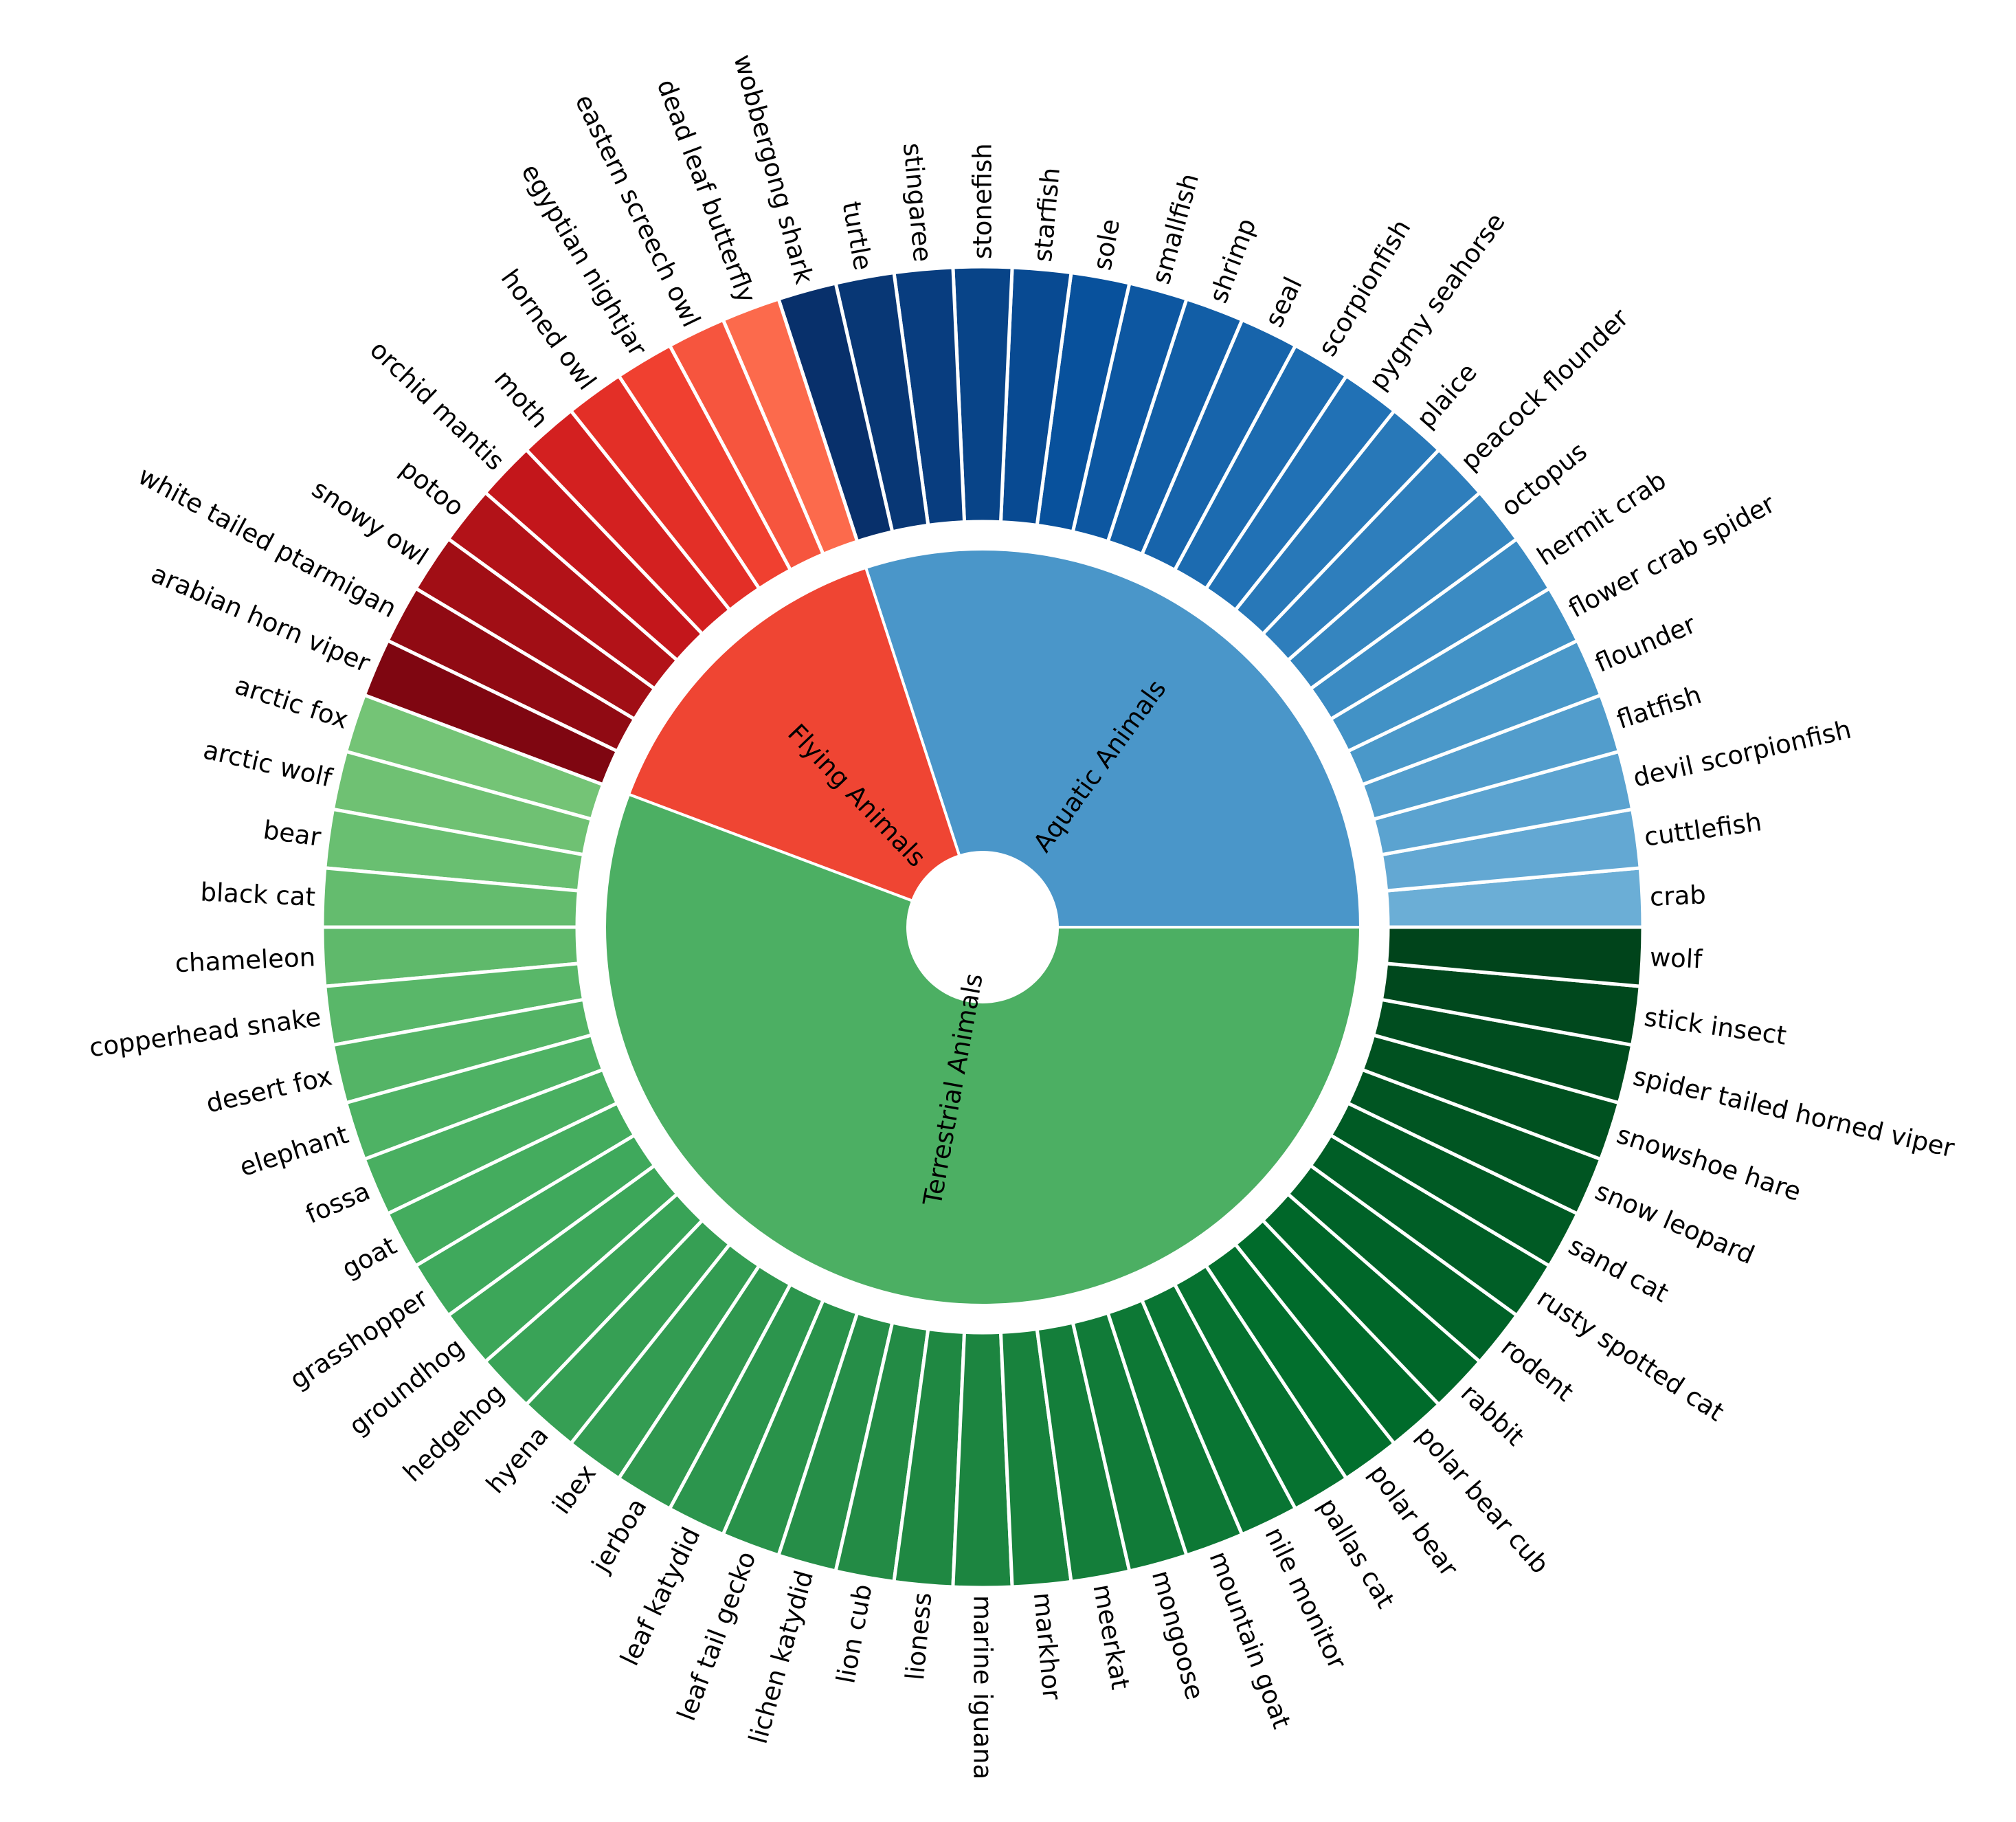 The width and height of the screenshot is (2016, 1822). Describe the element at coordinates (1178, 1634) in the screenshot. I see `label-mongoose: mongoose` at that location.